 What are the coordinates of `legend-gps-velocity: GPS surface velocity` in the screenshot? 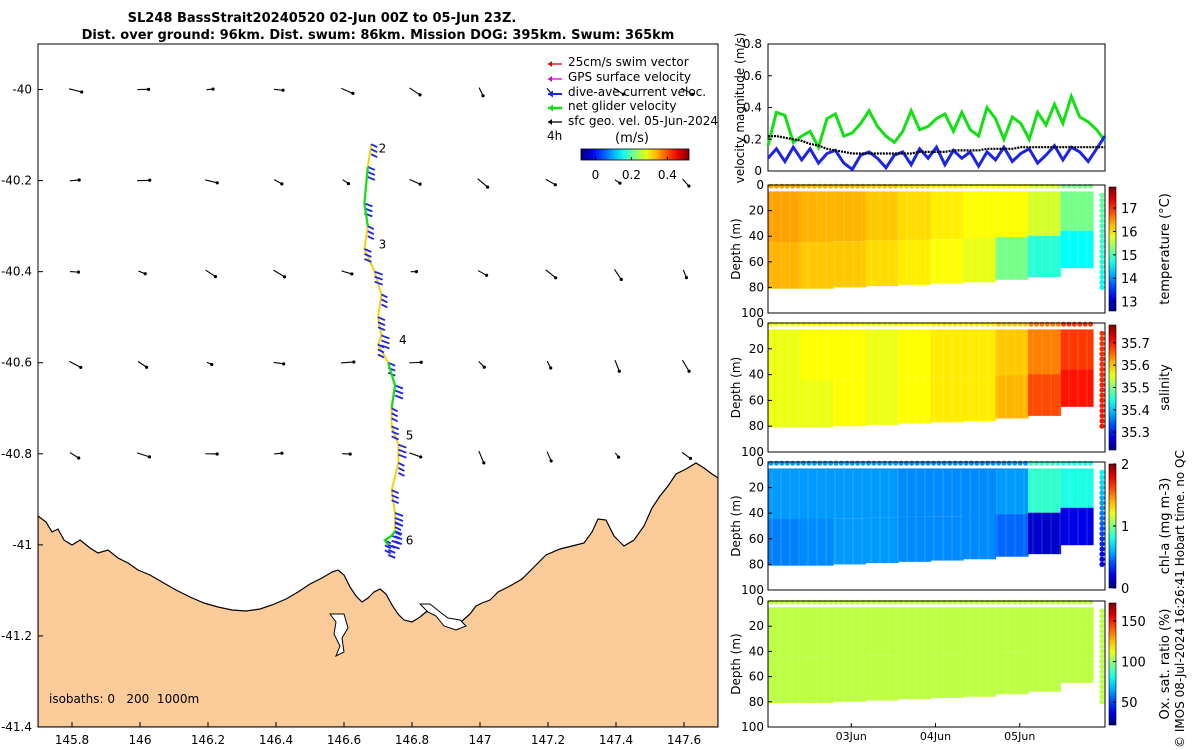 It's located at (619, 77).